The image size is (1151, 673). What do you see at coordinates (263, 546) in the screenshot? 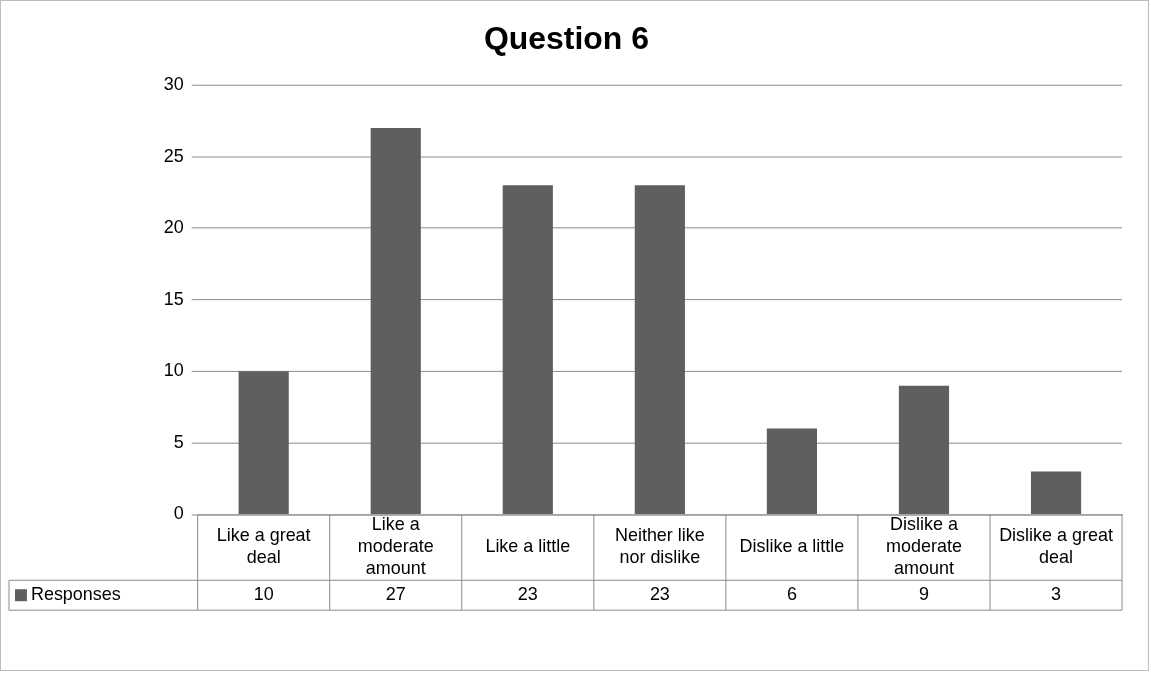
I see `x-tick-label: Like a great deal` at bounding box center [263, 546].